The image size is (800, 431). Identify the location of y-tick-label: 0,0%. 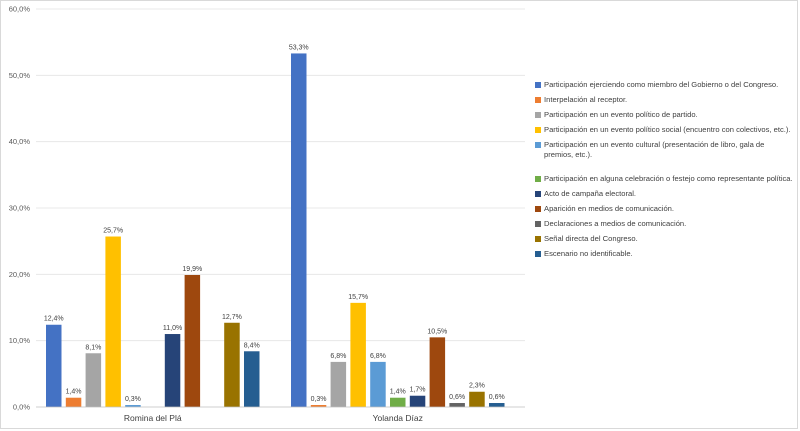
(21, 407).